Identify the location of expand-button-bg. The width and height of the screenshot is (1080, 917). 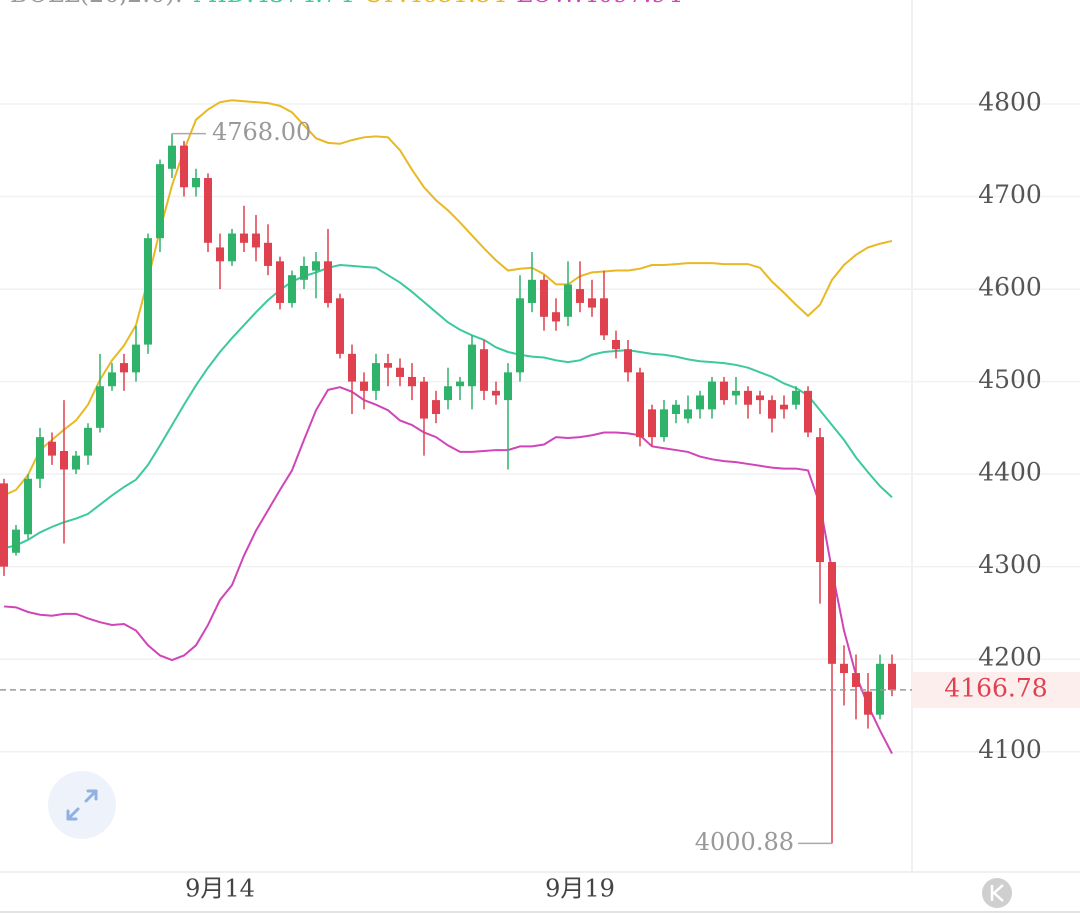
(82, 805).